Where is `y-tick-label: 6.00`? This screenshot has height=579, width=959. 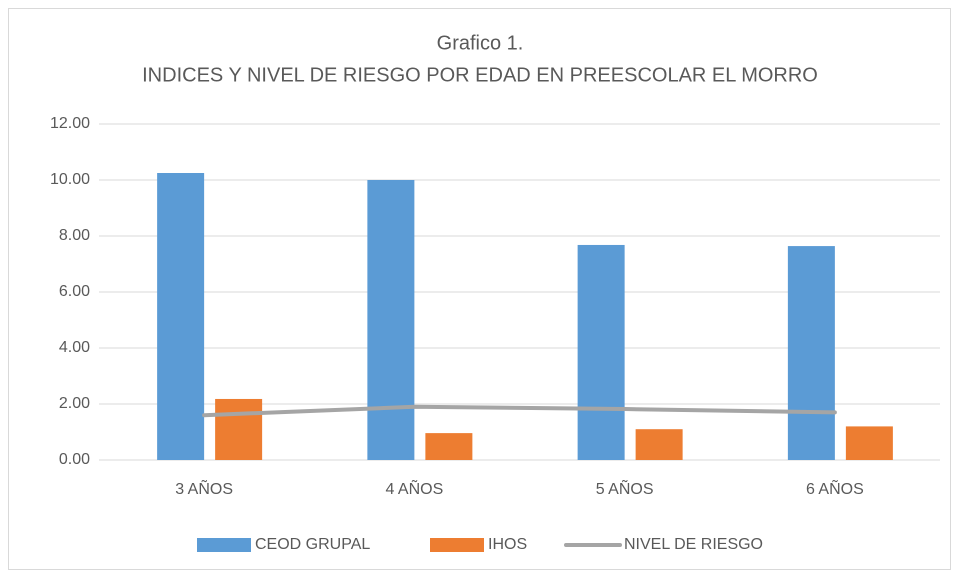 y-tick-label: 6.00 is located at coordinates (74, 291).